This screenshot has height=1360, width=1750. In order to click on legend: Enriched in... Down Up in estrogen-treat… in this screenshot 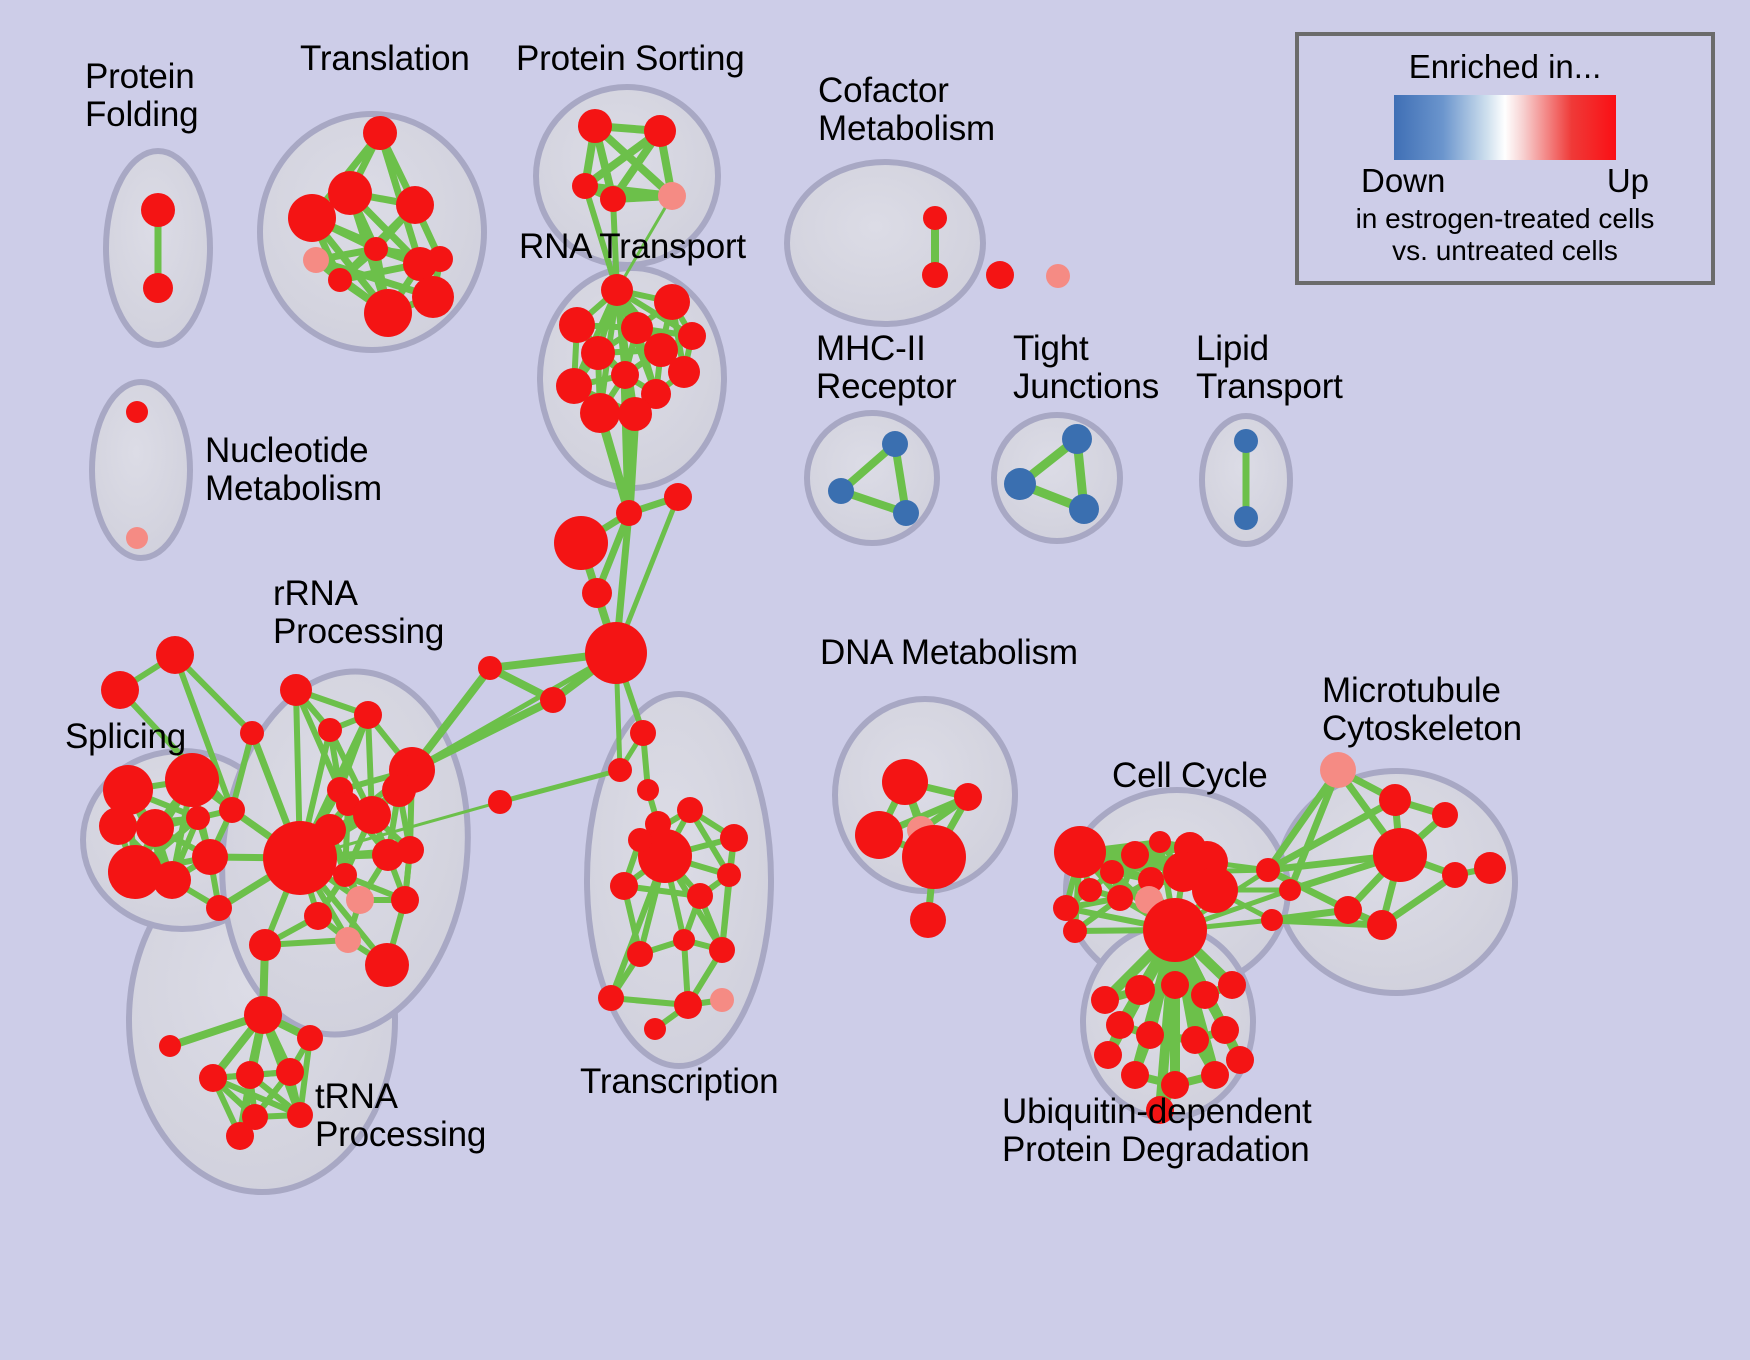, I will do `click(1505, 158)`.